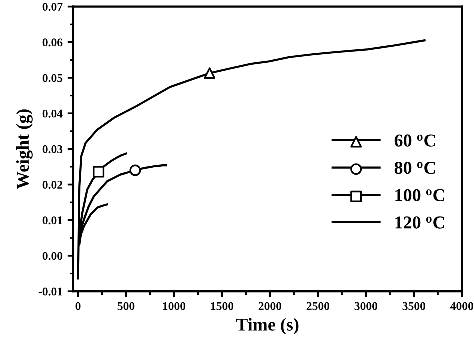 The width and height of the screenshot is (474, 341). What do you see at coordinates (420, 195) in the screenshot?
I see `legend-label: 100 $^{o}$C` at bounding box center [420, 195].